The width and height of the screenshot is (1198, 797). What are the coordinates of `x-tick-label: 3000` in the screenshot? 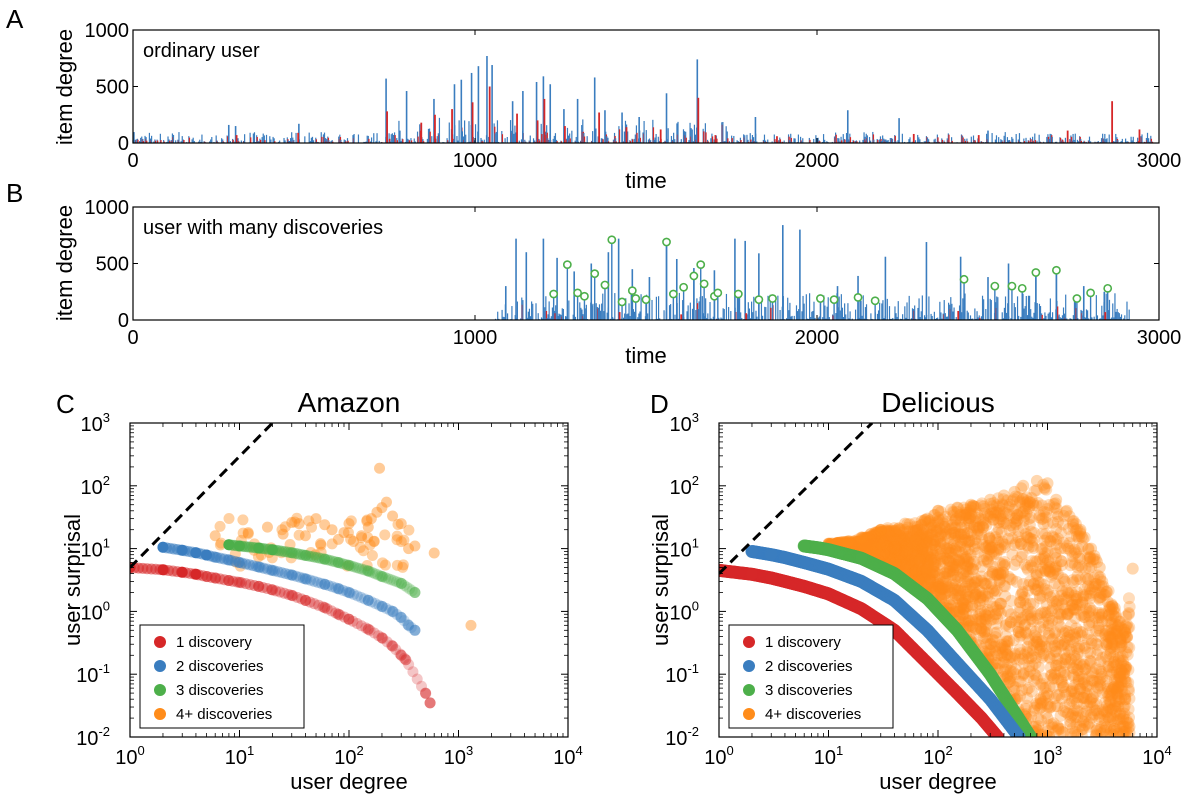 It's located at (1159, 161).